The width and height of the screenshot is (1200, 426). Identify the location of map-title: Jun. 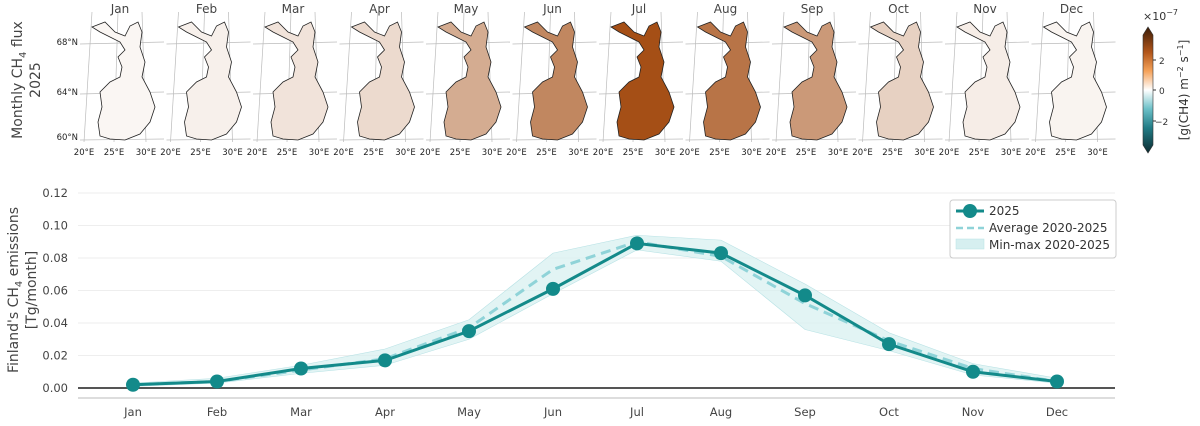
(552, 9).